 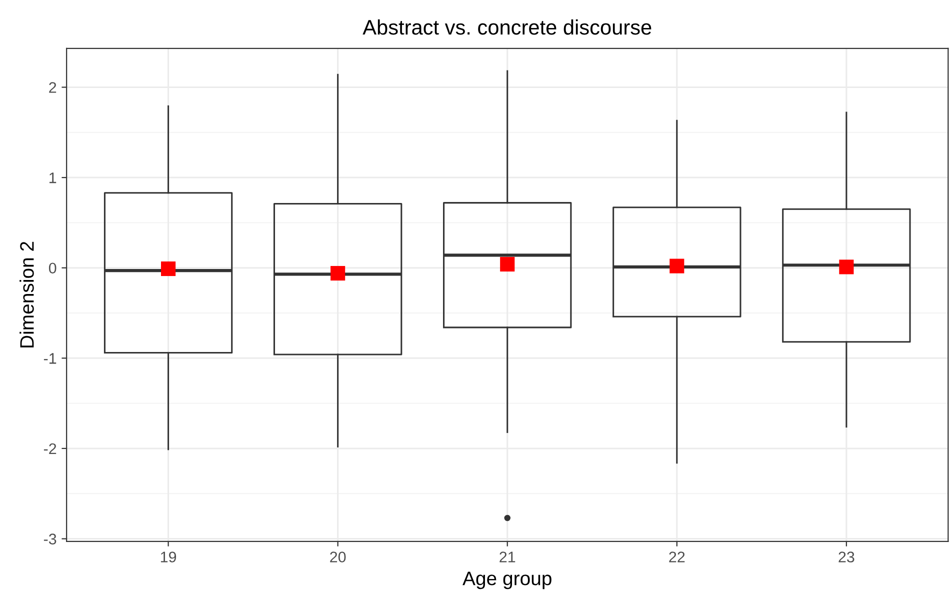 I want to click on x-axis-title: Age group, so click(x=507, y=581).